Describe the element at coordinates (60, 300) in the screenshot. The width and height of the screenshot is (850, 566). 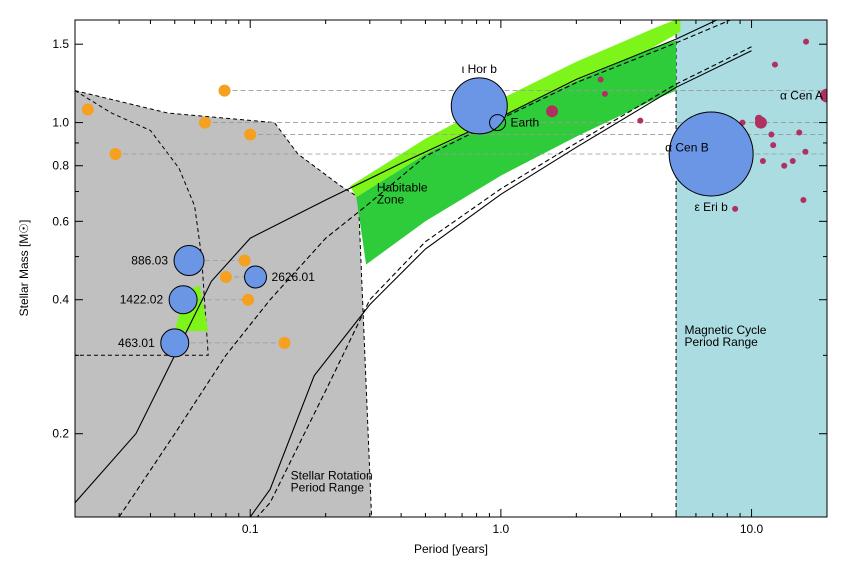
I see `y-tick-label-1: 0.4` at that location.